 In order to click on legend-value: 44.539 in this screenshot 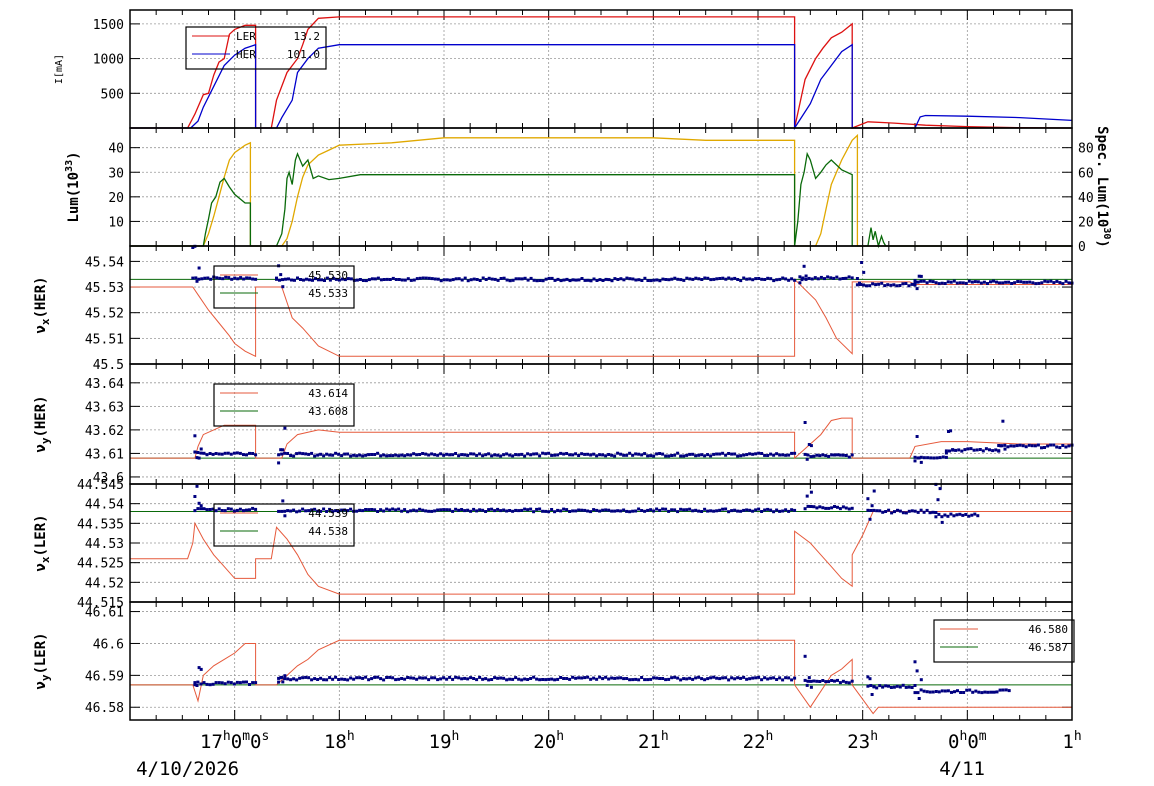, I will do `click(328, 513)`.